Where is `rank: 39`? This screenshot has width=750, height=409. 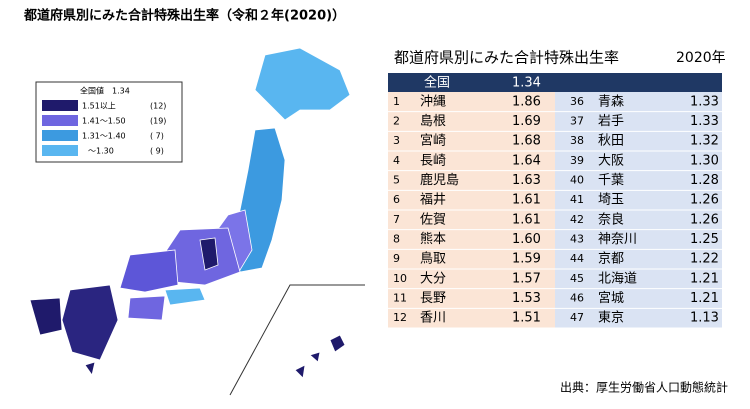 rank: 39 is located at coordinates (577, 160).